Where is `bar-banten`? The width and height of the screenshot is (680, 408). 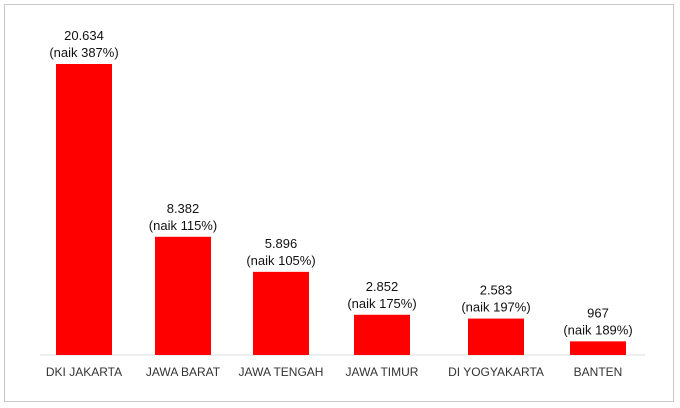 bar-banten is located at coordinates (598, 348).